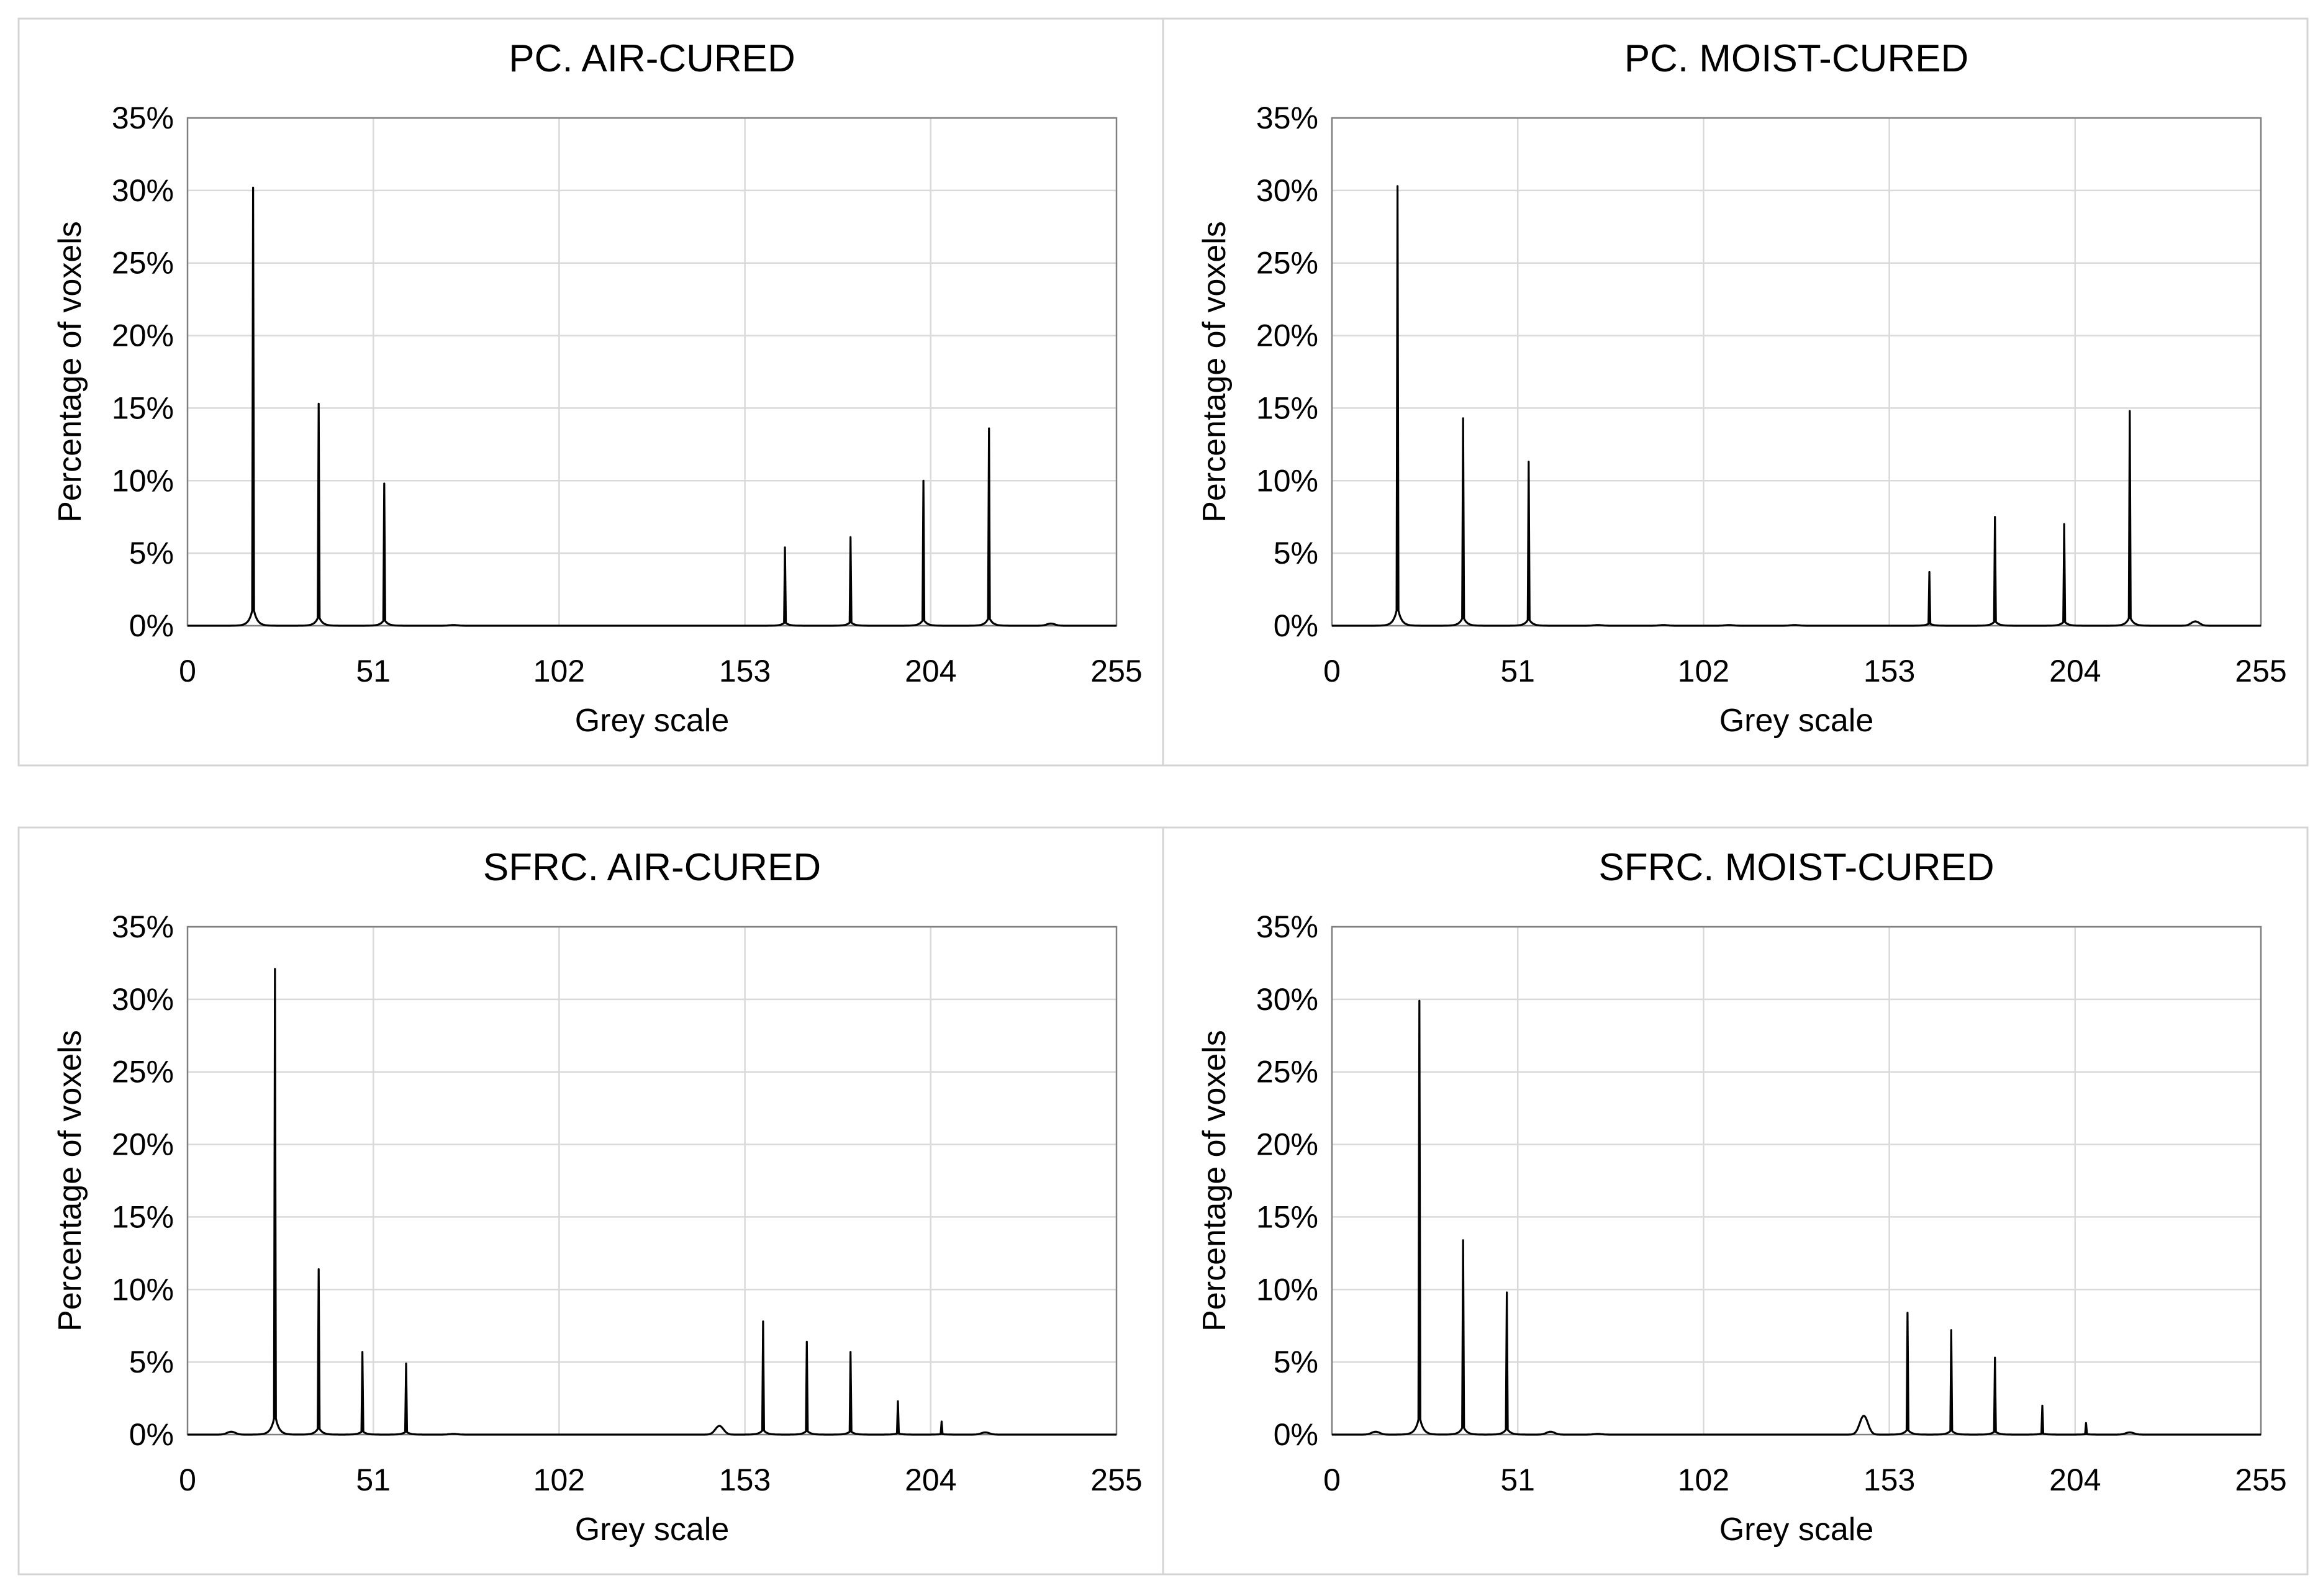 This screenshot has width=2323, height=1596. What do you see at coordinates (652, 58) in the screenshot?
I see `chart-title: PC. AIR-CURED` at bounding box center [652, 58].